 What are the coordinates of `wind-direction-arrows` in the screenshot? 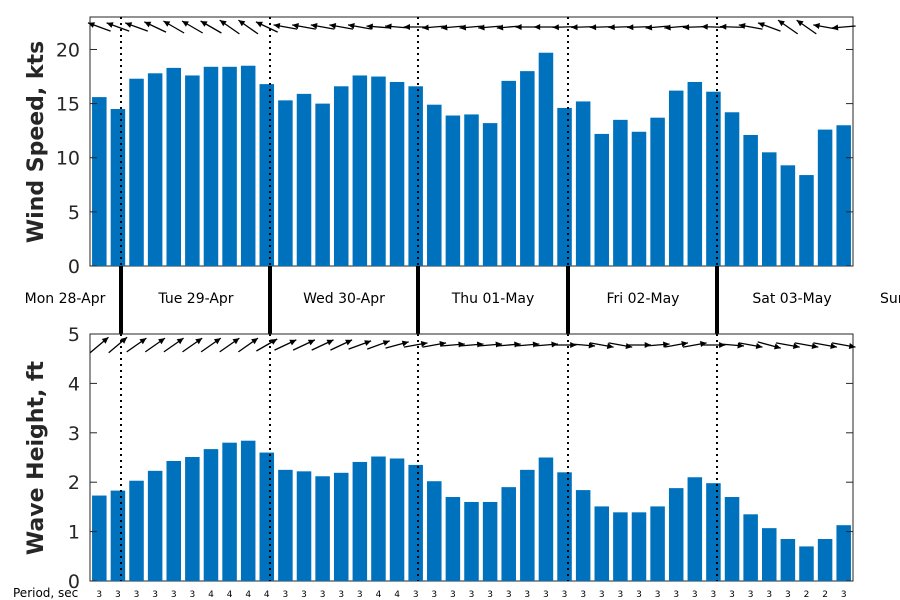 It's located at (471, 27).